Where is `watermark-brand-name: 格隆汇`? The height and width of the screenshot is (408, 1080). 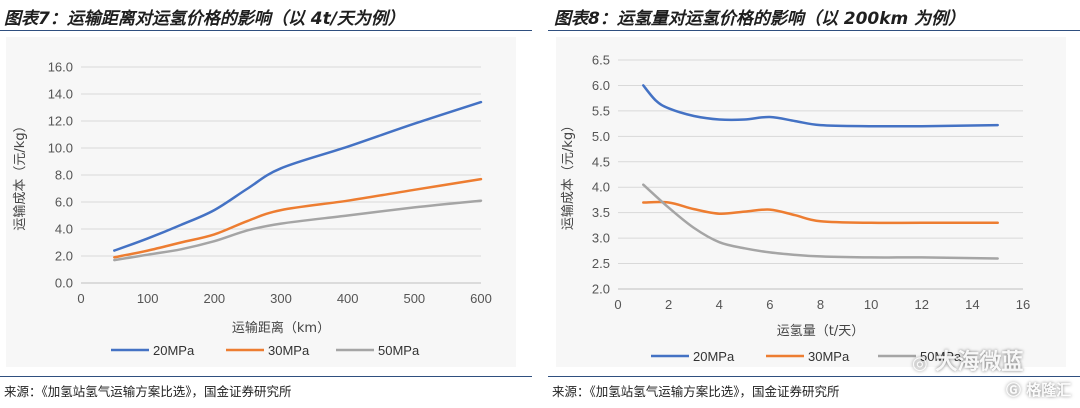 watermark-brand-name: 格隆汇 is located at coordinates (1049, 390).